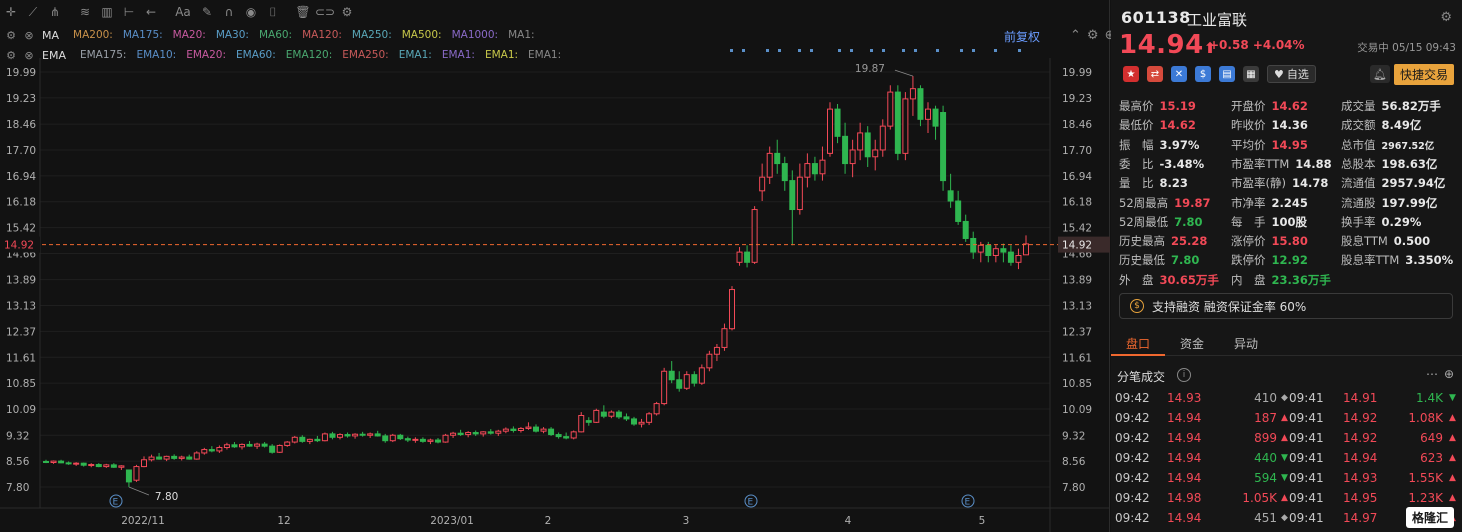 The height and width of the screenshot is (532, 1462). I want to click on shanghai-hk-connect-icon: ⇄, so click(1155, 74).